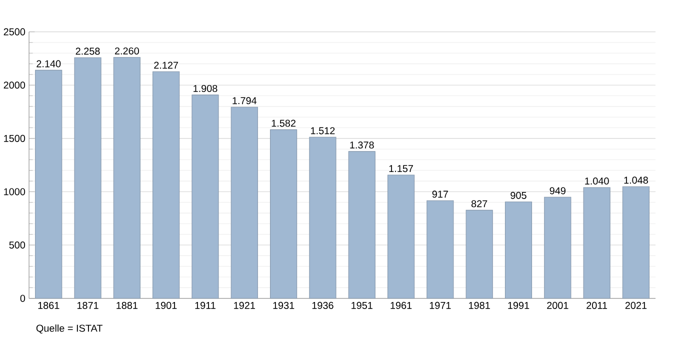 The height and width of the screenshot is (348, 700). I want to click on x-tick-label: 1861, so click(49, 305).